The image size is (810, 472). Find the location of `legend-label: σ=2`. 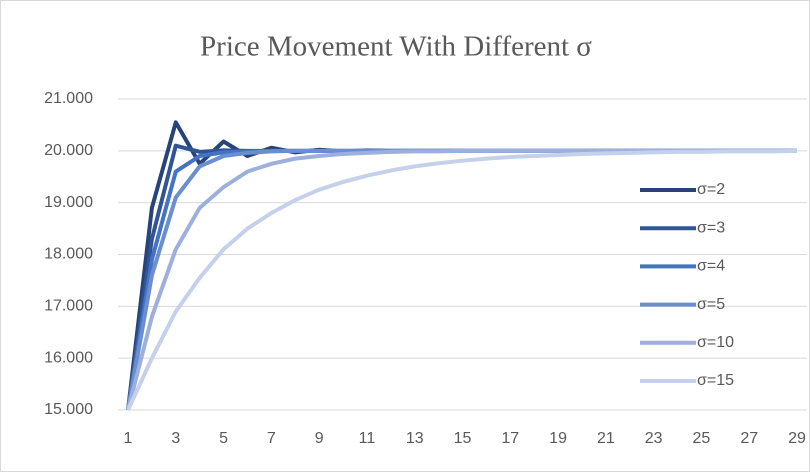

legend-label: σ=2 is located at coordinates (711, 189).